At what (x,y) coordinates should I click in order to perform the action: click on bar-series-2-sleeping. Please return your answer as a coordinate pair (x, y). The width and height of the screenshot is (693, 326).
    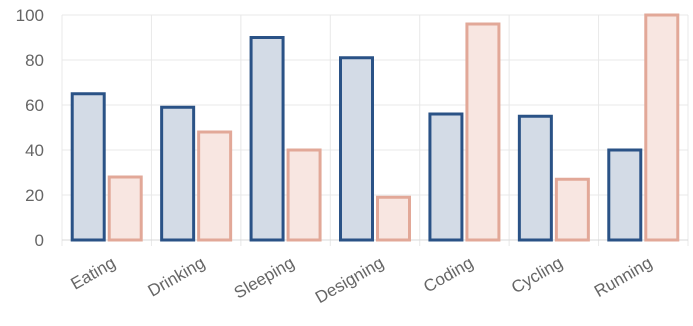
    Looking at the image, I should click on (304, 195).